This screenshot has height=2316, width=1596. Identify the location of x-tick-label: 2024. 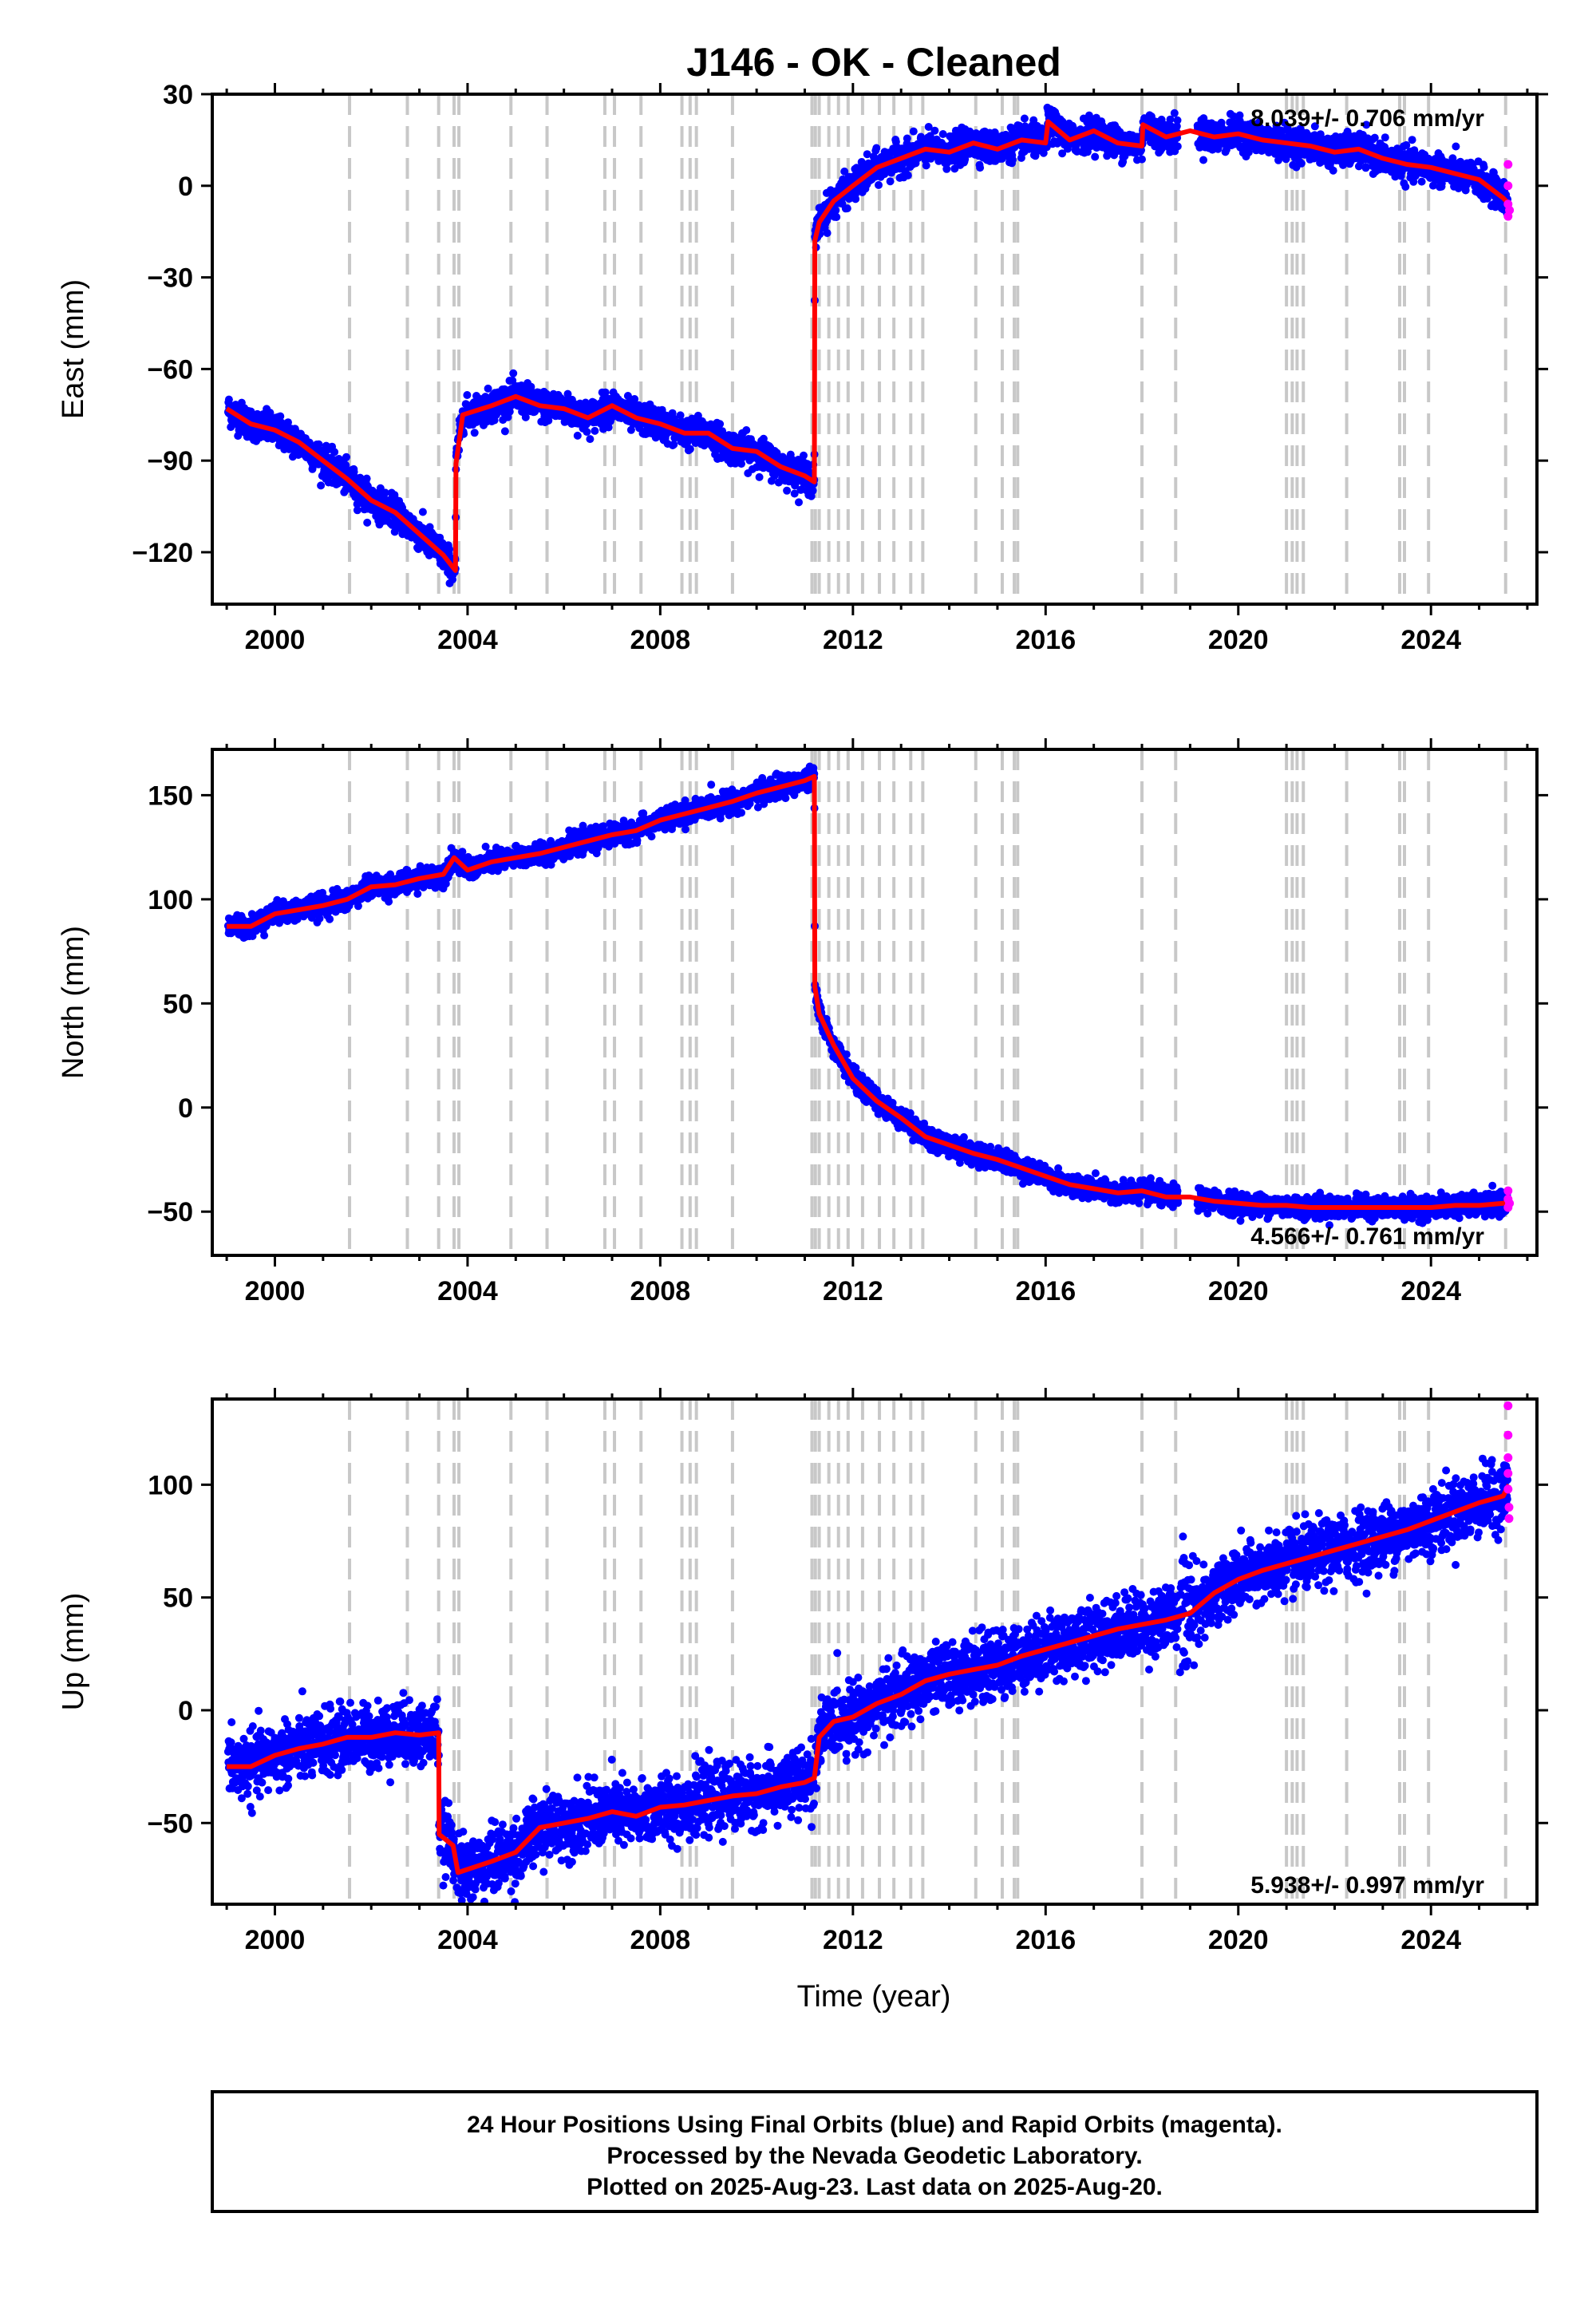
(1430, 640).